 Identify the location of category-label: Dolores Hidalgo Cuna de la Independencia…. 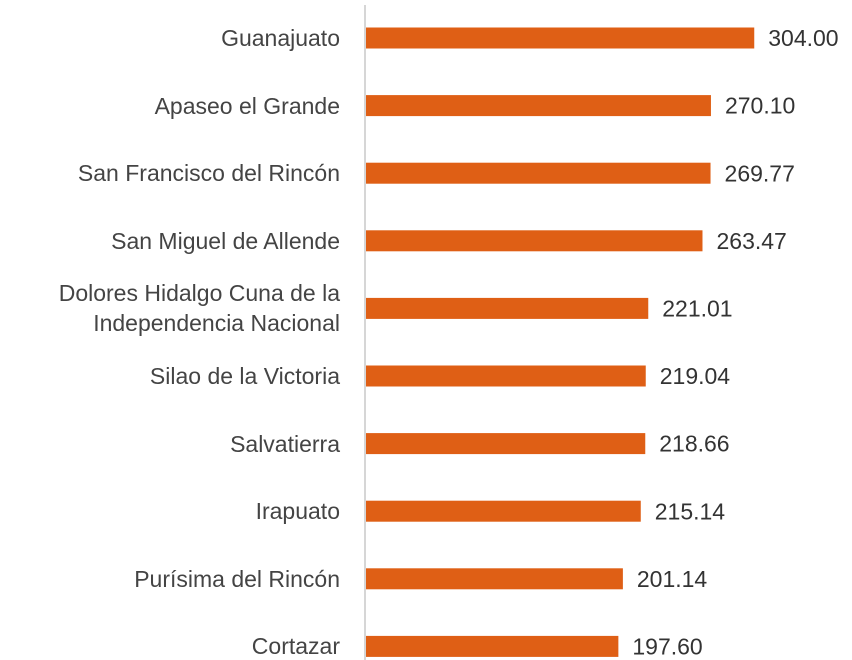
(199, 308).